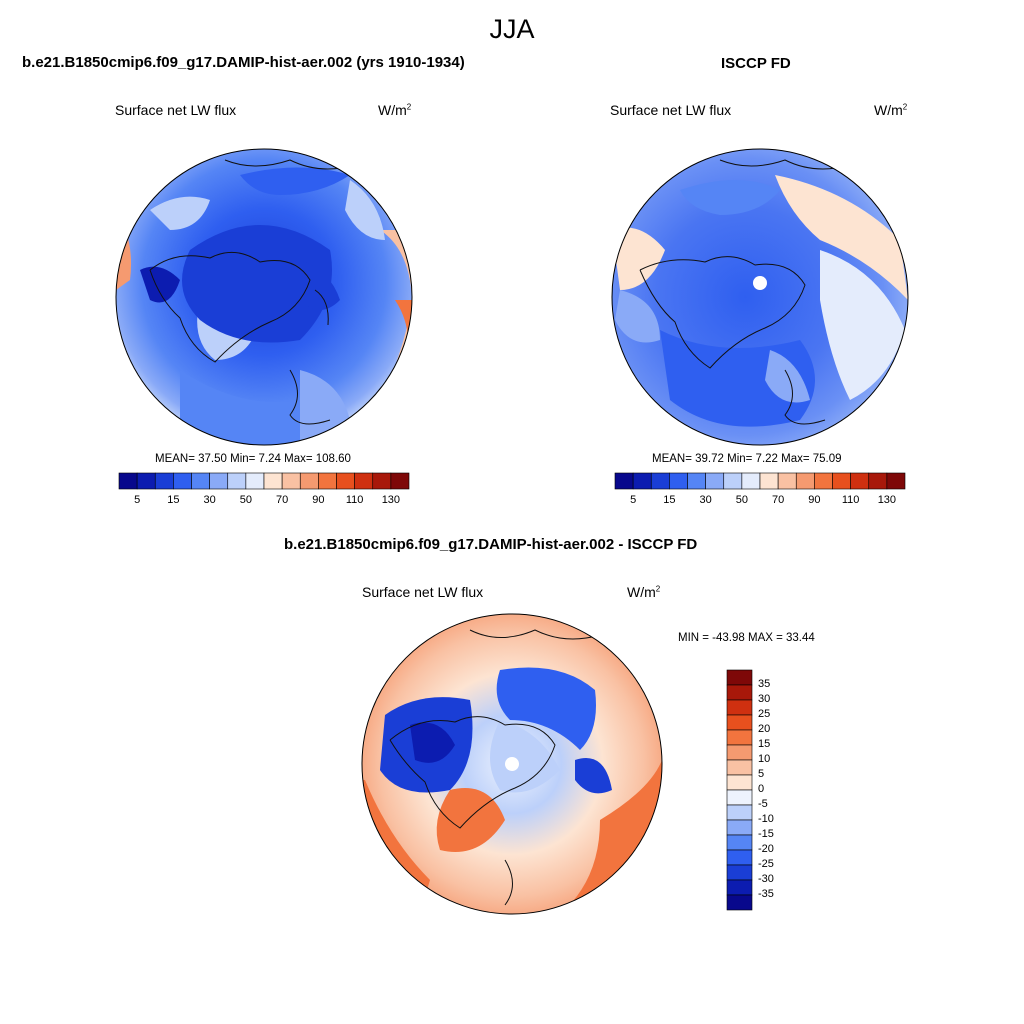 This screenshot has height=1024, width=1024. What do you see at coordinates (761, 789) in the screenshot?
I see `colorbar-tick-label: 0` at bounding box center [761, 789].